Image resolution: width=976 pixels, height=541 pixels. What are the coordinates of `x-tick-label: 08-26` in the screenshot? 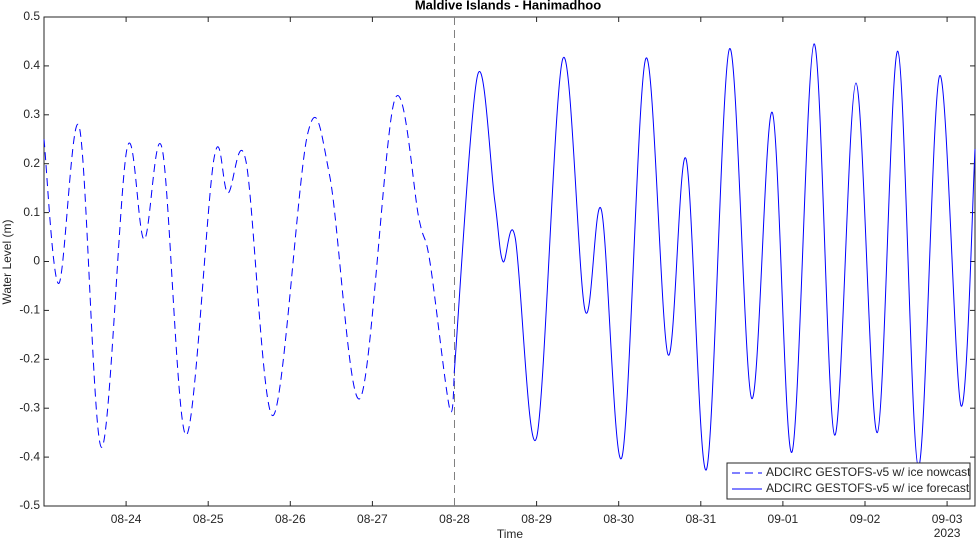 It's located at (290, 519).